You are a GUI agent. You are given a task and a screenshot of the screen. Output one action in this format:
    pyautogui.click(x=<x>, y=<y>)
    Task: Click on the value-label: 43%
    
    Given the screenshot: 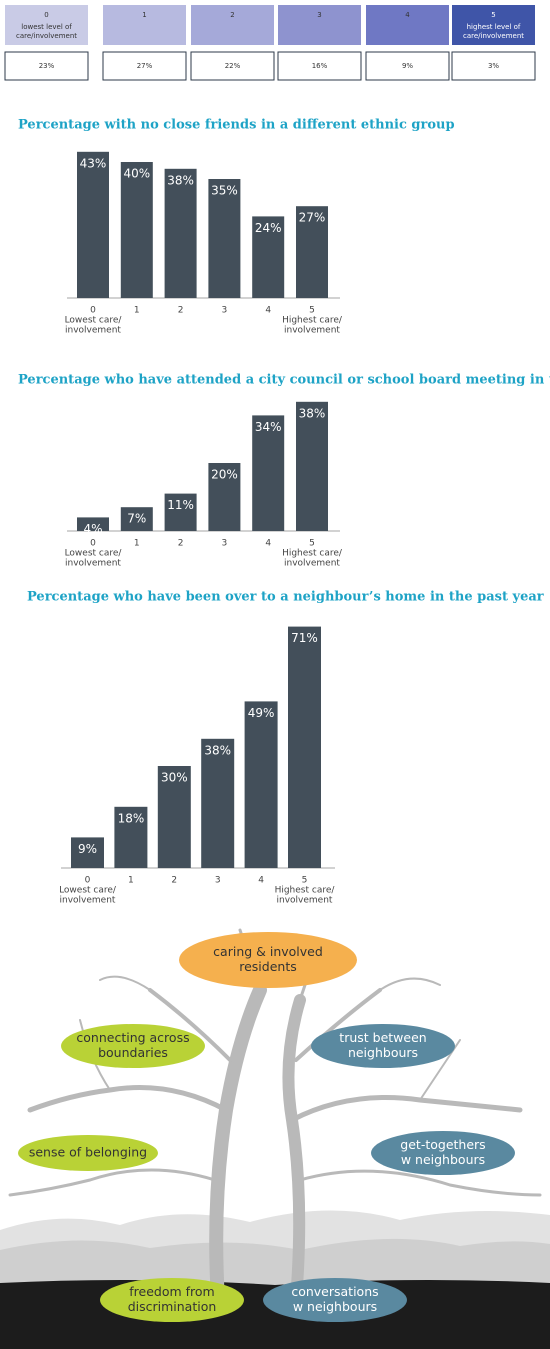 What is the action you would take?
    pyautogui.click(x=93, y=163)
    